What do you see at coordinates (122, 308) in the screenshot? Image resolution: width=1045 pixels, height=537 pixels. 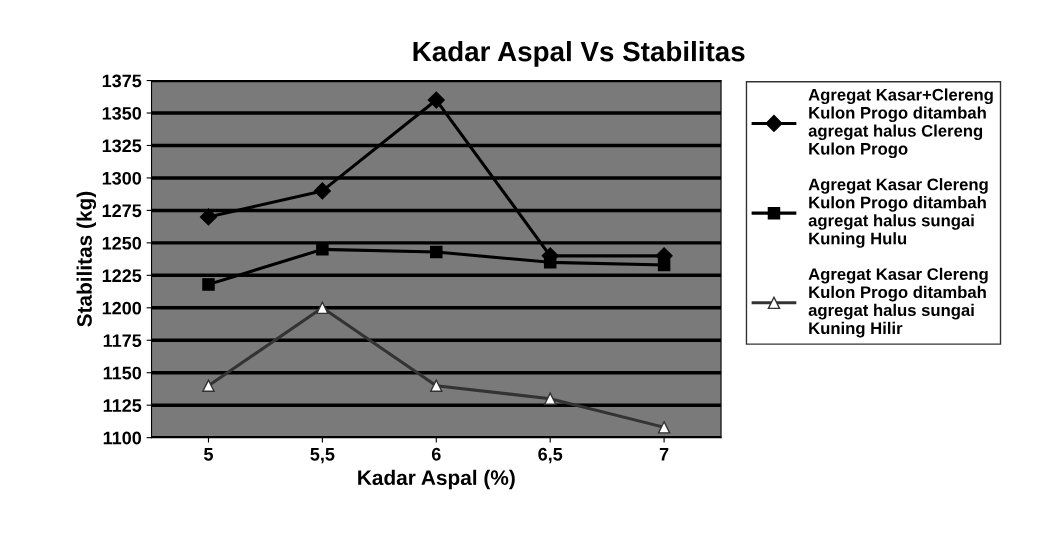 I see `y-tick-label: 1200` at bounding box center [122, 308].